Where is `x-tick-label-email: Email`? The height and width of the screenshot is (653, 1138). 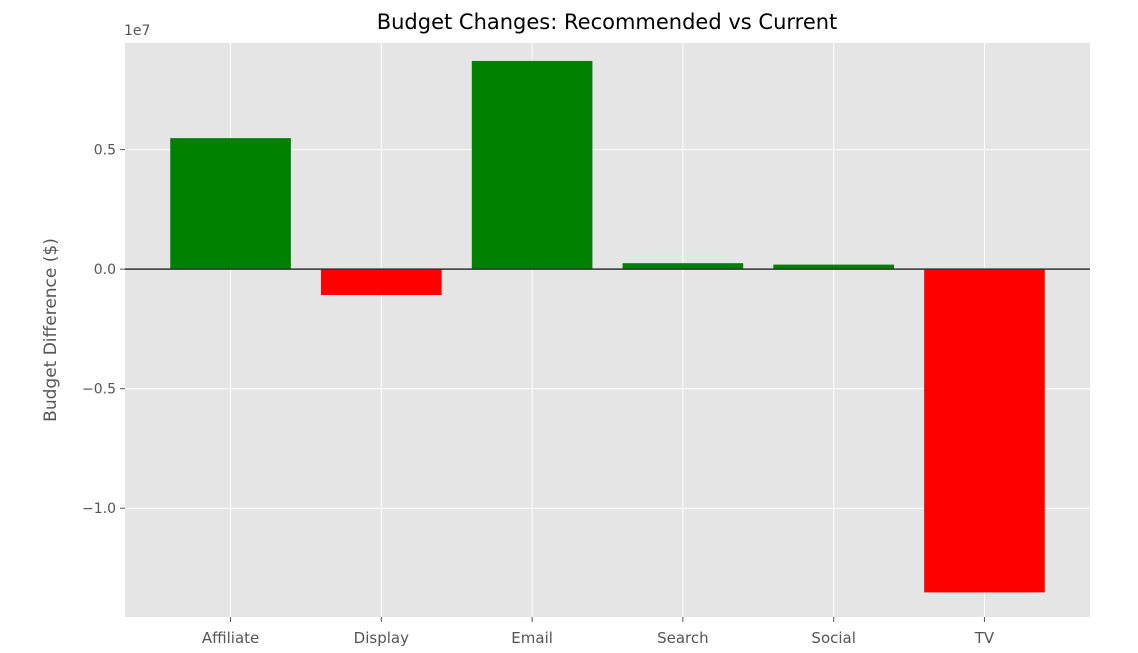
x-tick-label-email: Email is located at coordinates (532, 638).